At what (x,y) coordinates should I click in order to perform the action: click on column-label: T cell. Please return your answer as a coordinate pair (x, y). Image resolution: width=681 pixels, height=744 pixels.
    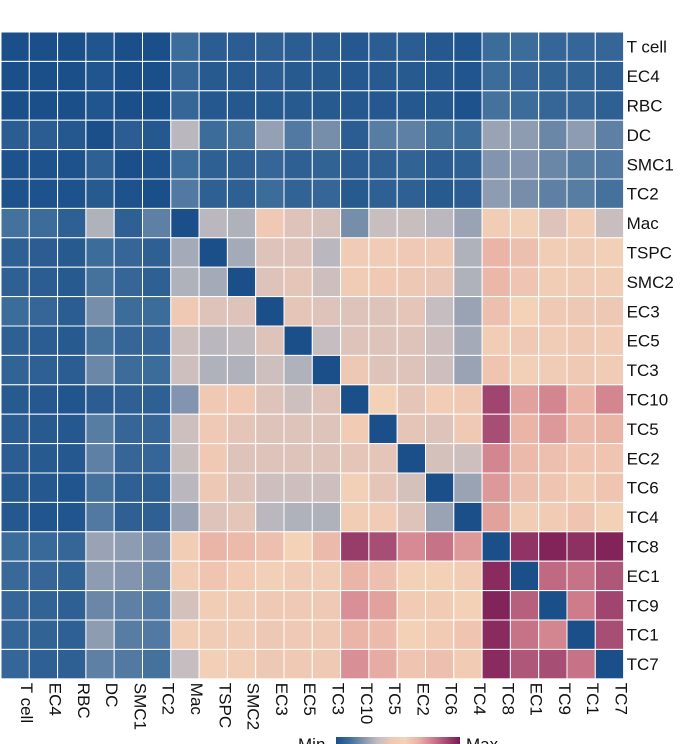
    Looking at the image, I should click on (26, 703).